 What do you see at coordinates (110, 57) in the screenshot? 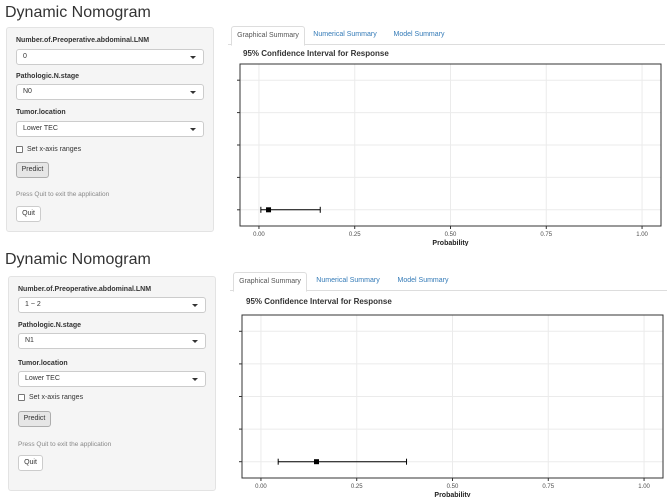
I see `lnm-select: 0` at bounding box center [110, 57].